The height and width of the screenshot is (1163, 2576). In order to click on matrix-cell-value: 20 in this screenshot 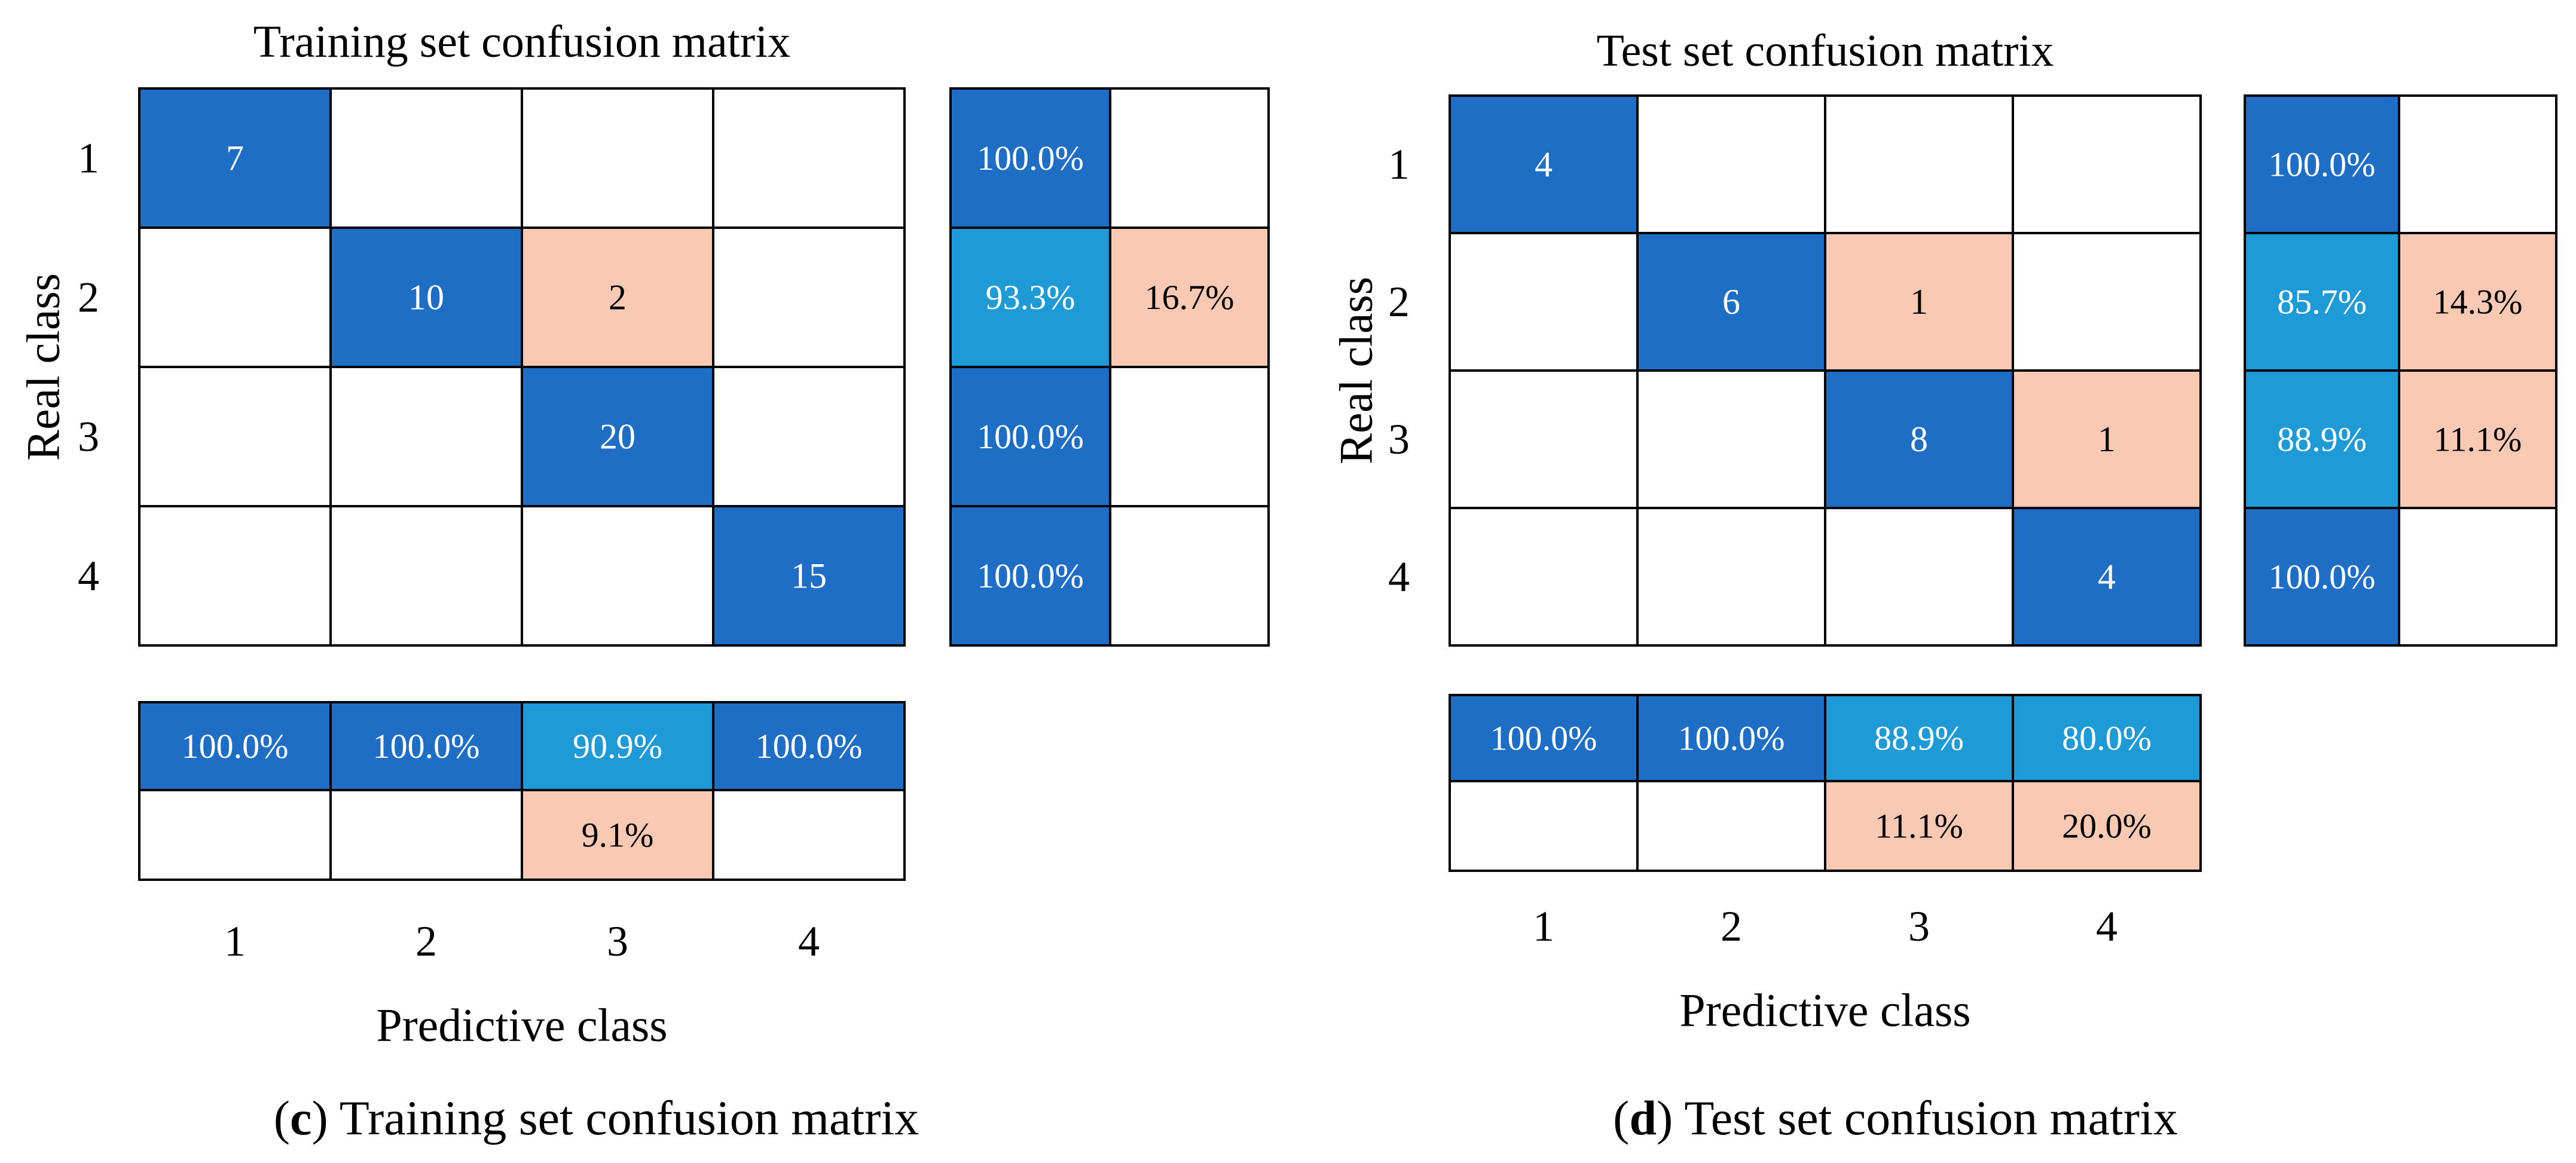, I will do `click(617, 437)`.